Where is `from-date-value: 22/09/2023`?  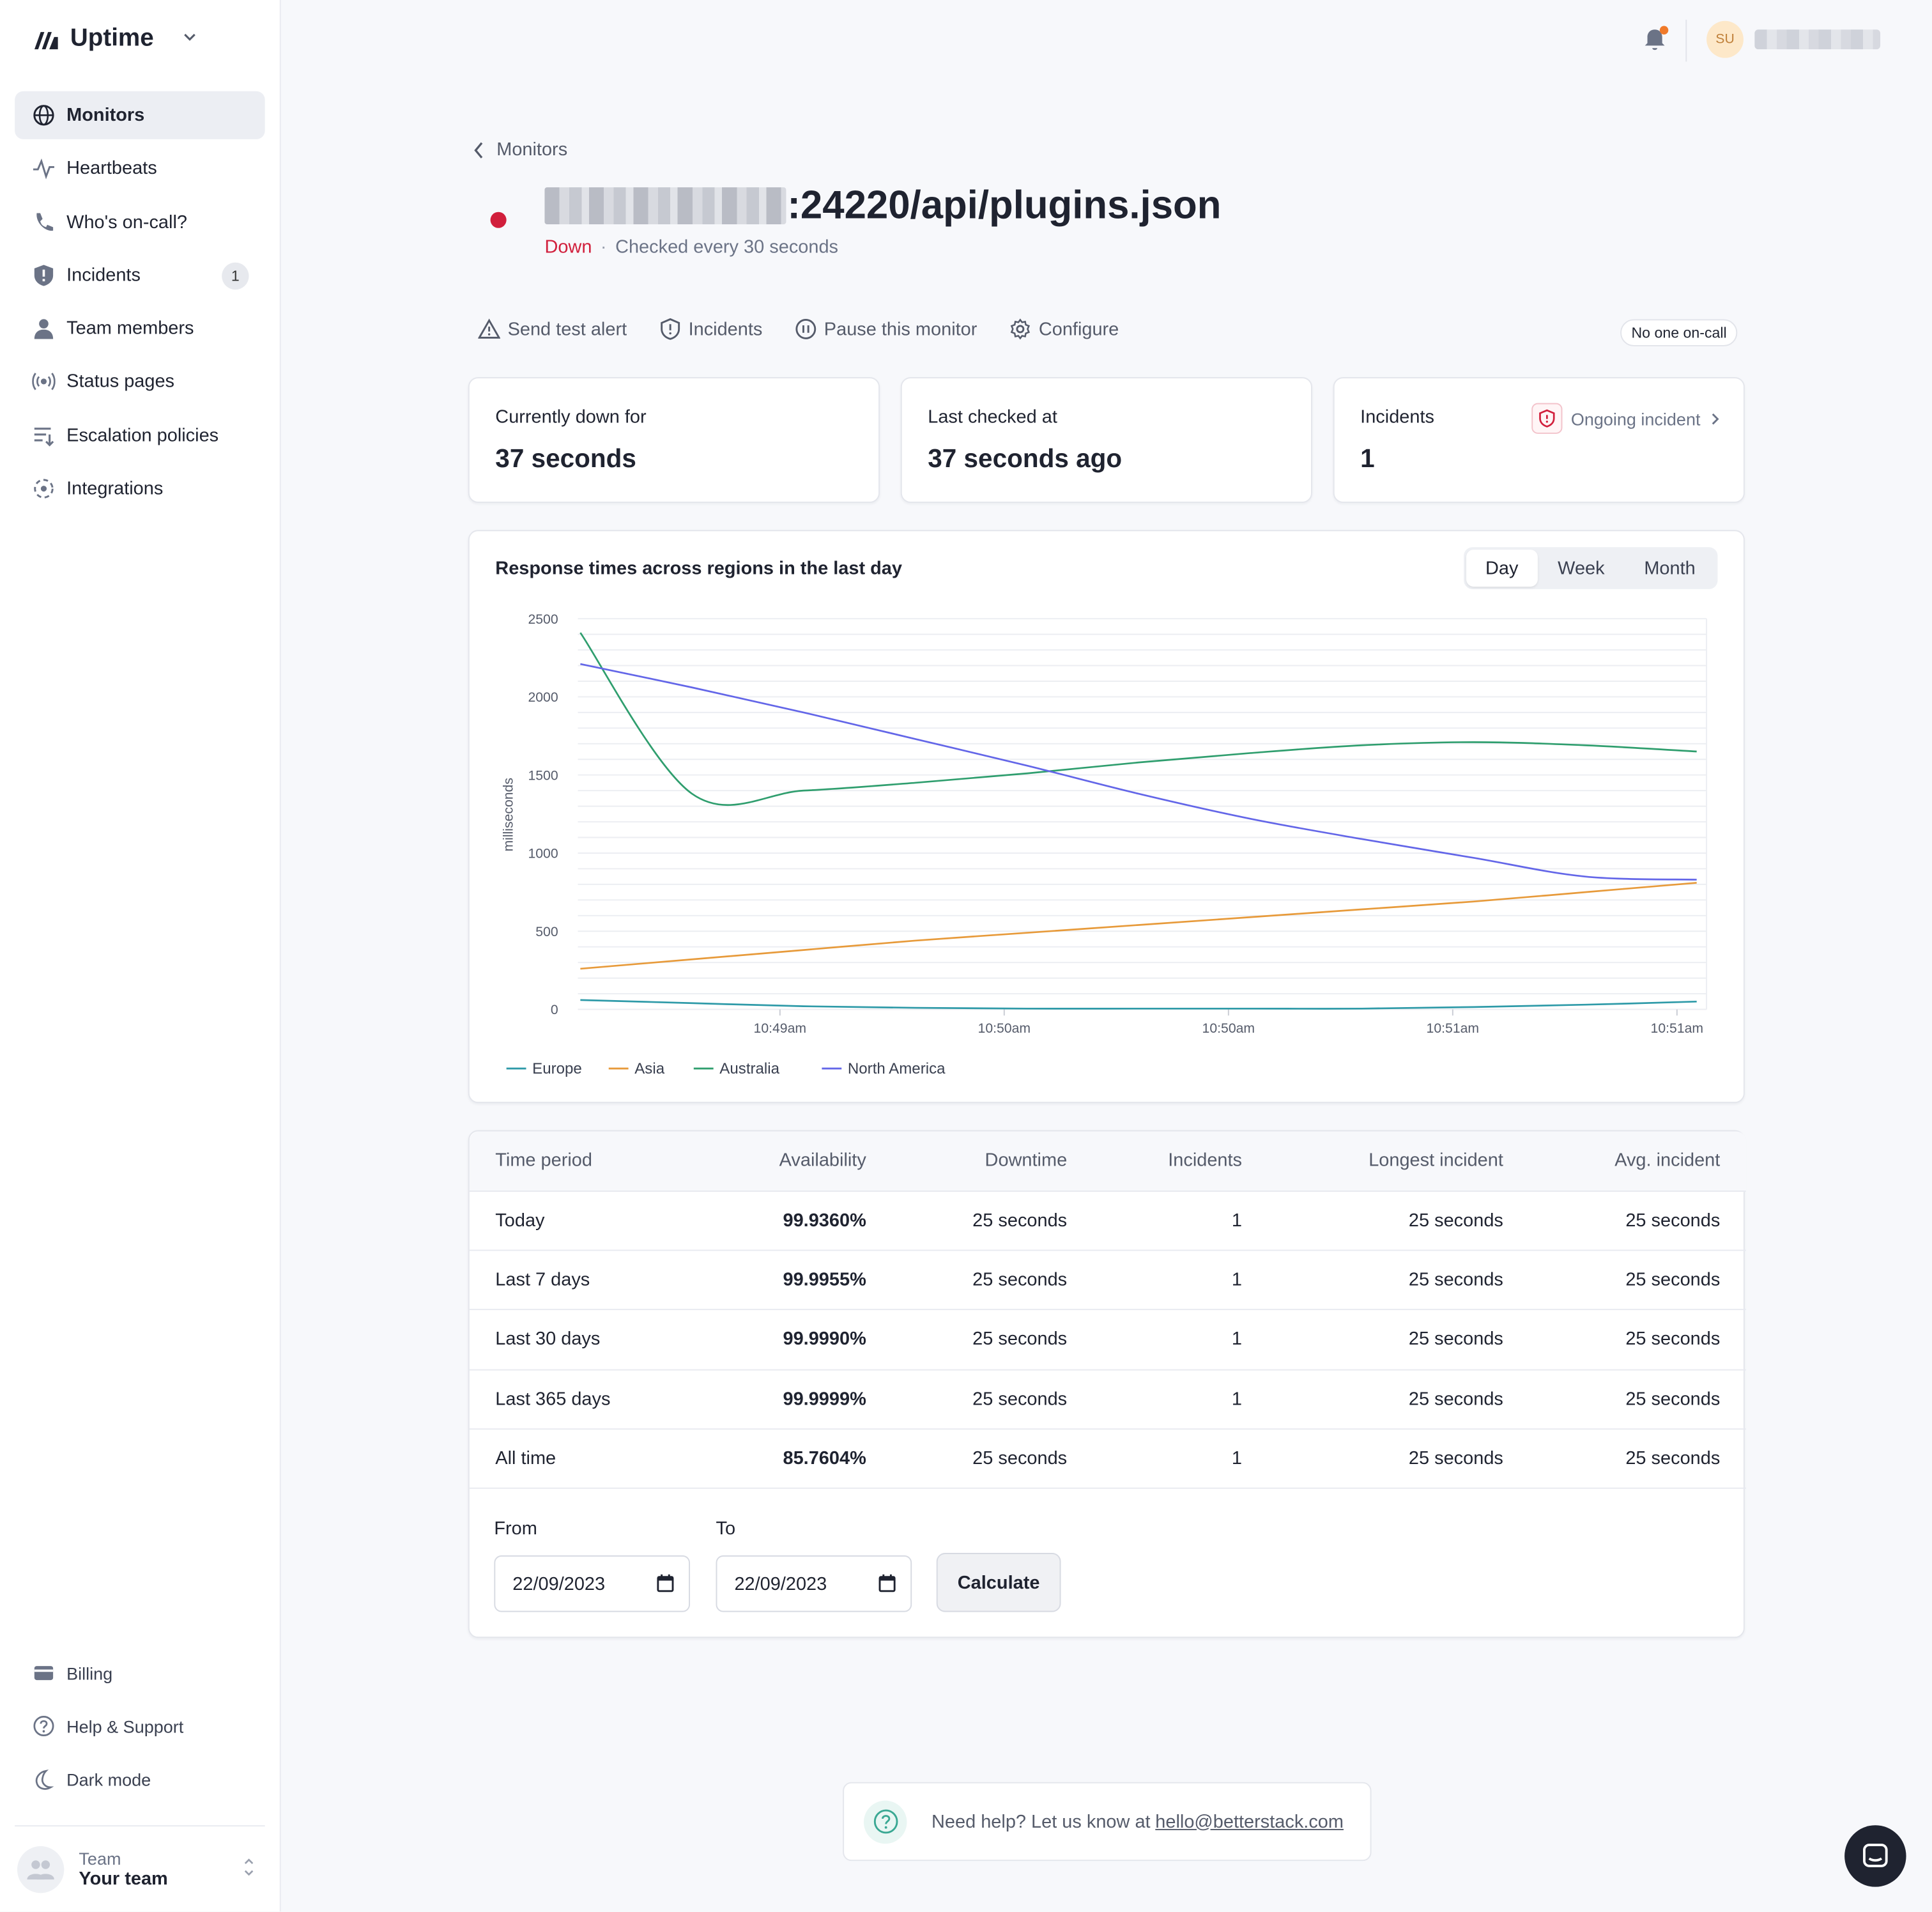 from-date-value: 22/09/2023 is located at coordinates (559, 1583).